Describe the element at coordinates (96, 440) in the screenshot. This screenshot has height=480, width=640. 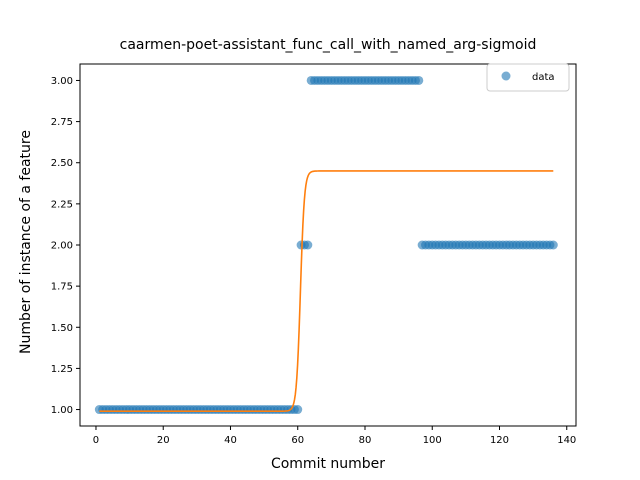
I see `x-tick-label: 0` at that location.